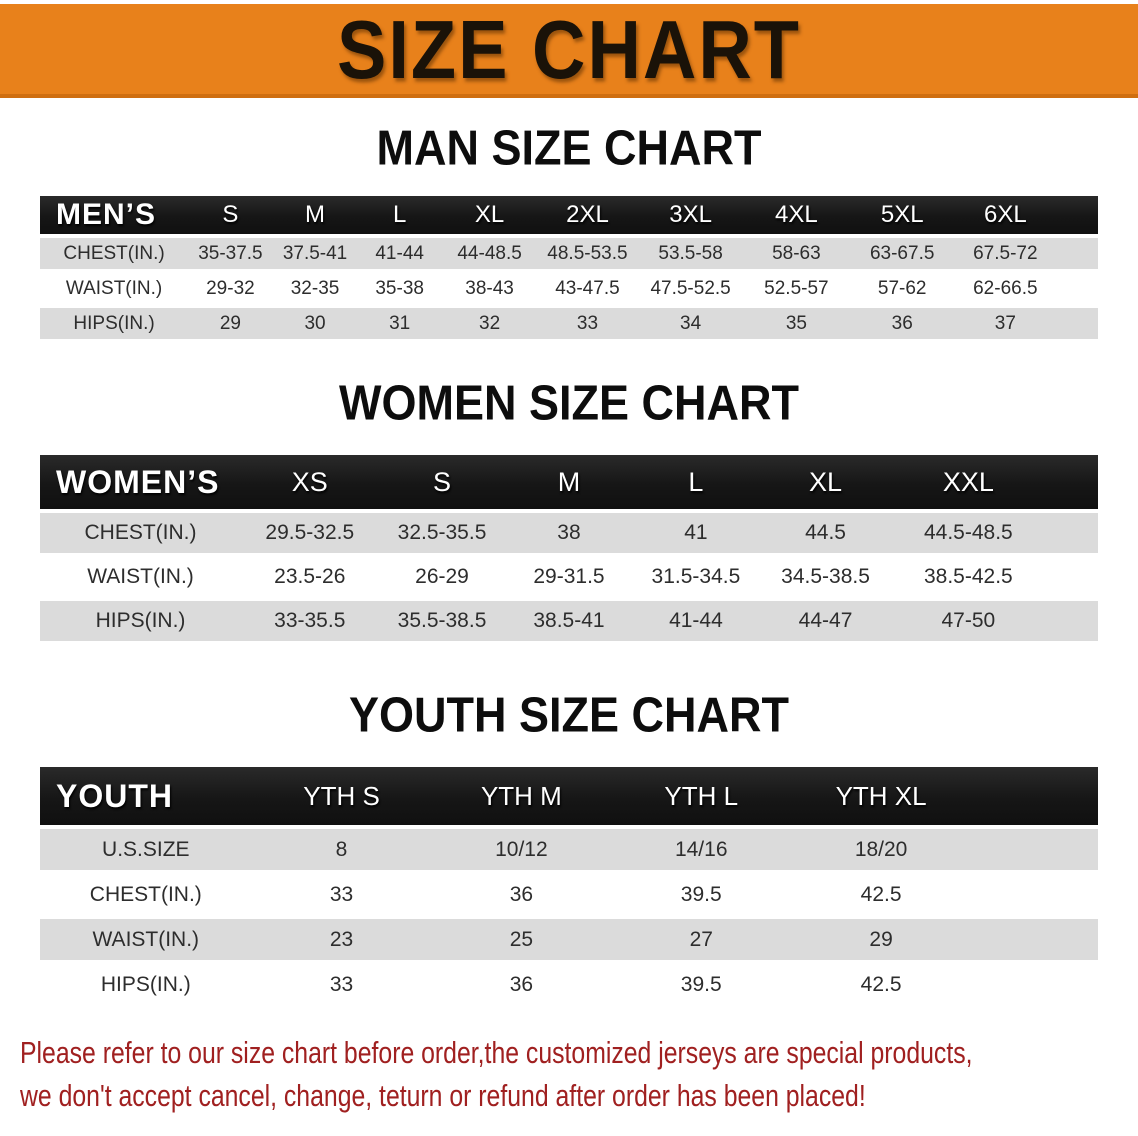  I want to click on size-cell: 63-67.5, so click(902, 253).